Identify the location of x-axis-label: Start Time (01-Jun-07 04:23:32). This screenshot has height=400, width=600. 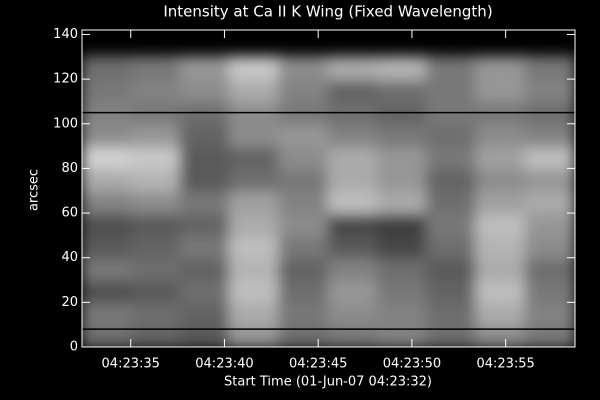
(328, 382).